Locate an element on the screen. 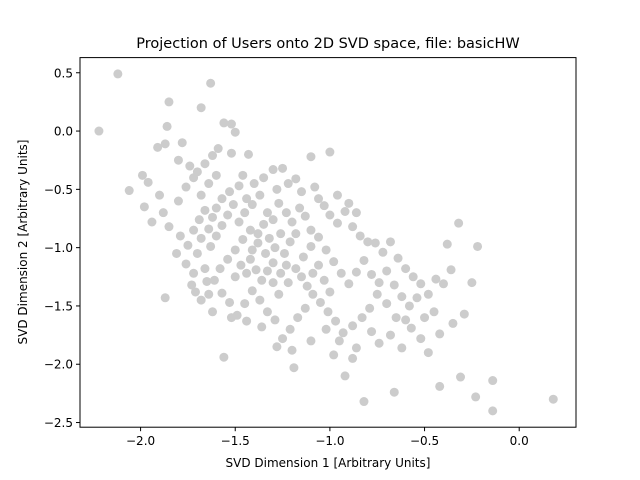 This screenshot has height=480, width=640. y-tick-label: −2.5 is located at coordinates (58, 423).